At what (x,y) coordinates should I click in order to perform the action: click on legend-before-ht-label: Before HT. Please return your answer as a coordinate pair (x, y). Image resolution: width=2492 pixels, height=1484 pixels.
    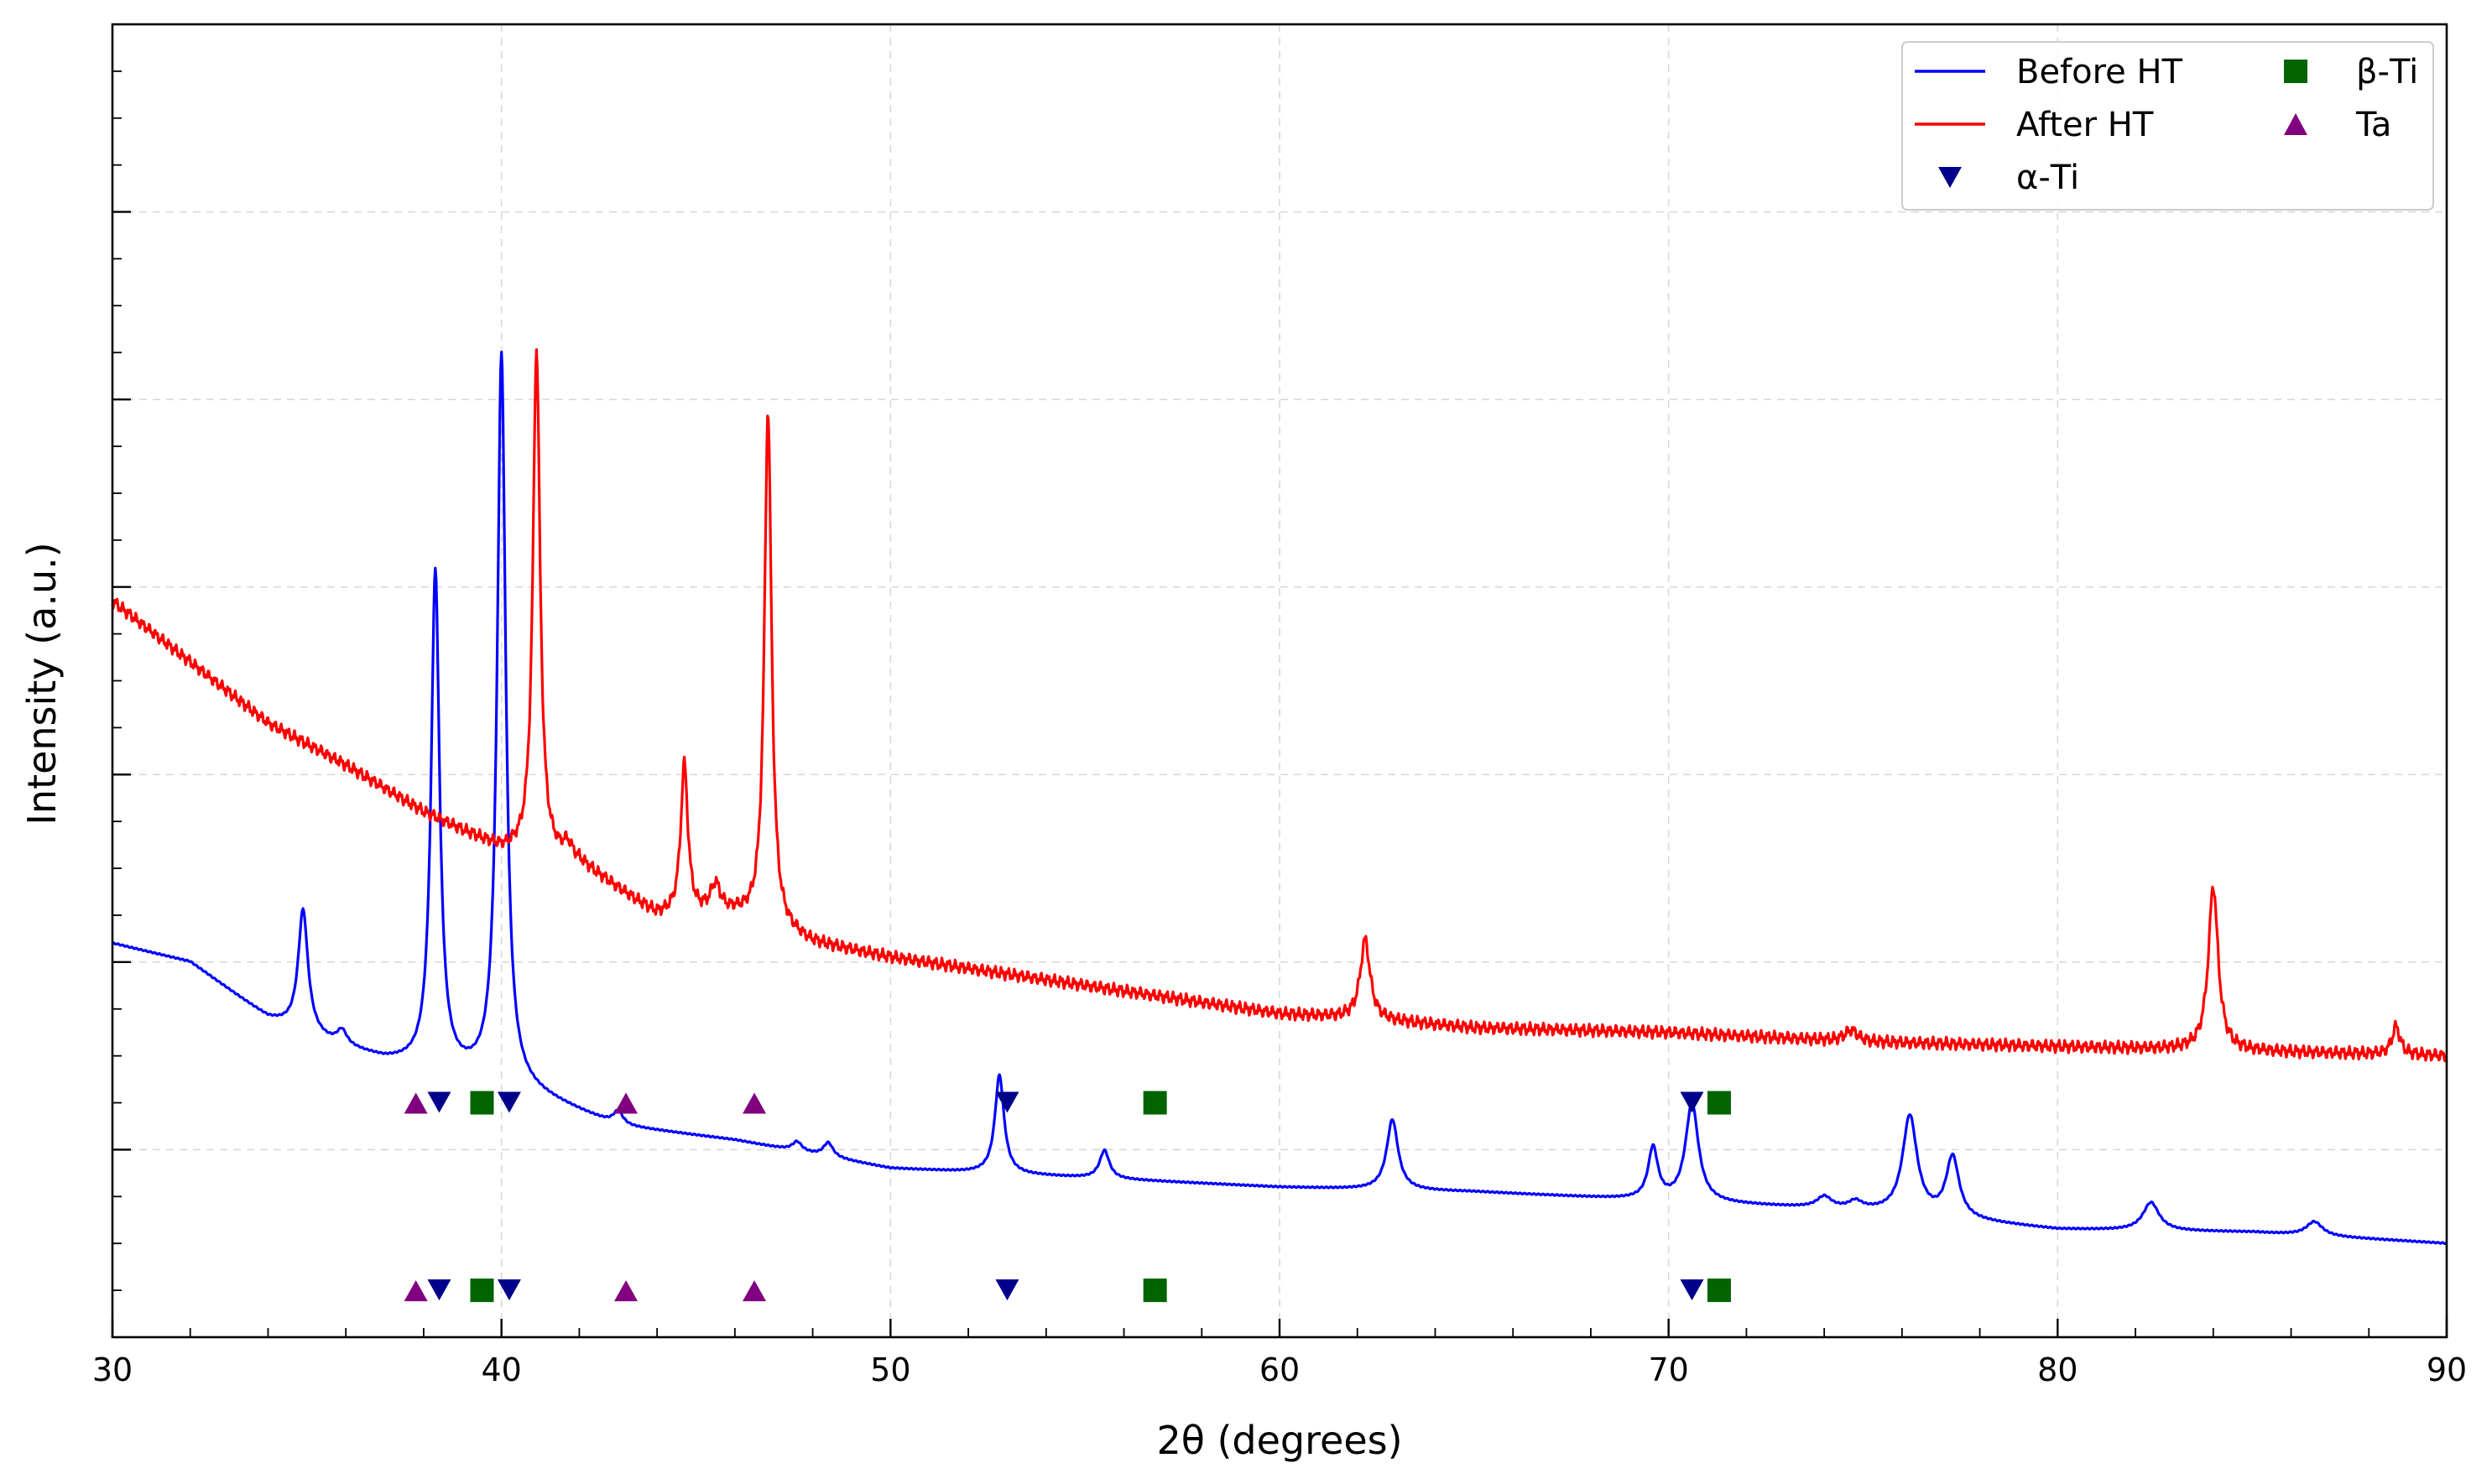
    Looking at the image, I should click on (2099, 72).